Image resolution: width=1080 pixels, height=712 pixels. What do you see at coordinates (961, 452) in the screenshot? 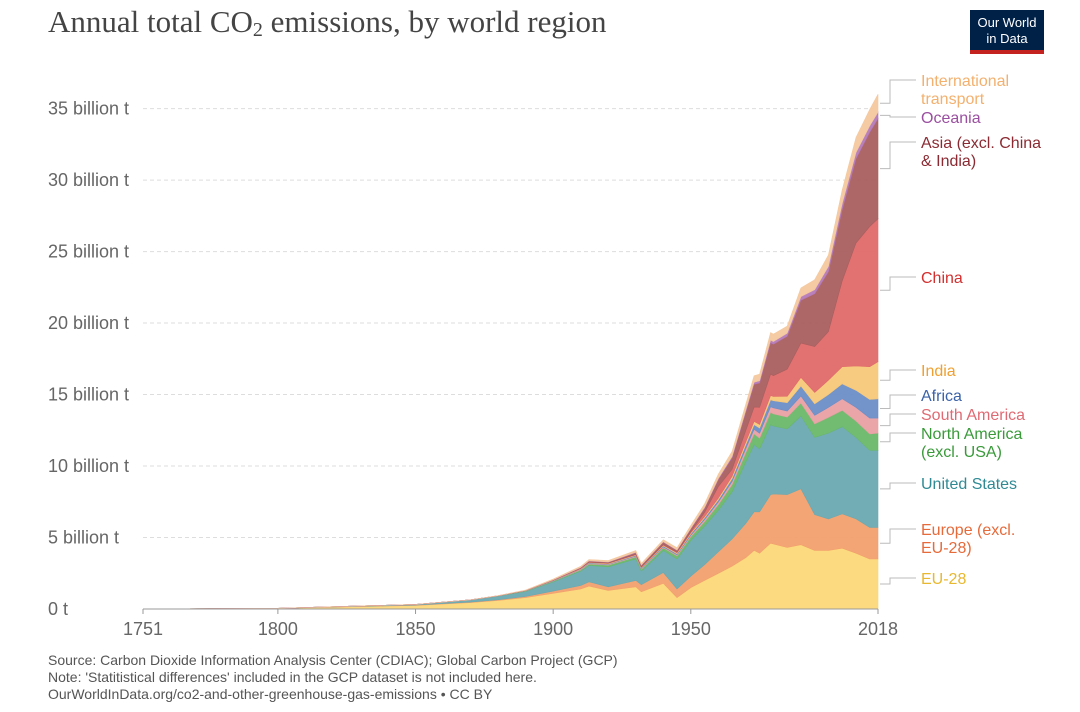
I see `legend-label-north-america-excl-usa: (excl. USA)` at bounding box center [961, 452].